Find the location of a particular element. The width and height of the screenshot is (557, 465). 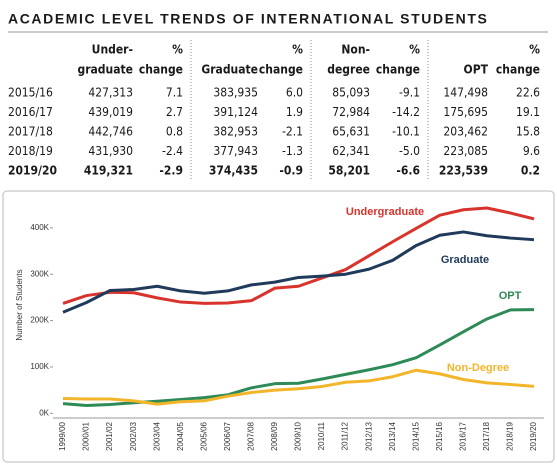

x-tick-label: 2006/07 is located at coordinates (227, 435).